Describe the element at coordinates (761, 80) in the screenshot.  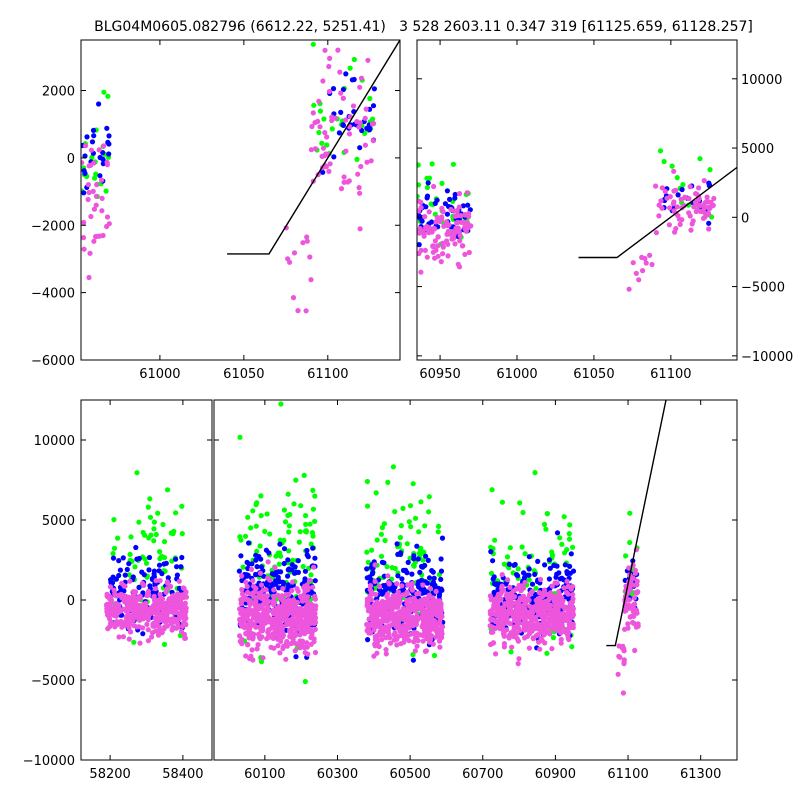
I see `y-tick-label: 10000` at that location.